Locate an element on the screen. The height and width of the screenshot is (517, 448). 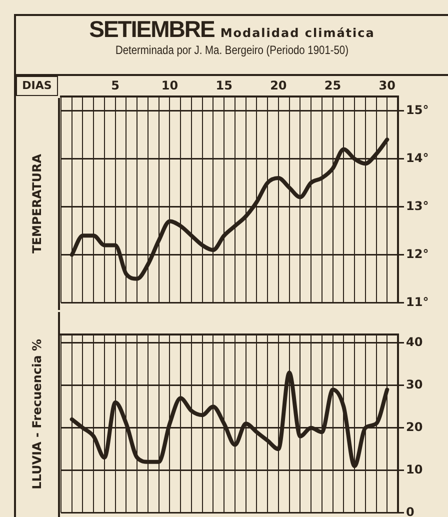
y-axis-title: LLUVIA - Frecuencia % is located at coordinates (37, 414).